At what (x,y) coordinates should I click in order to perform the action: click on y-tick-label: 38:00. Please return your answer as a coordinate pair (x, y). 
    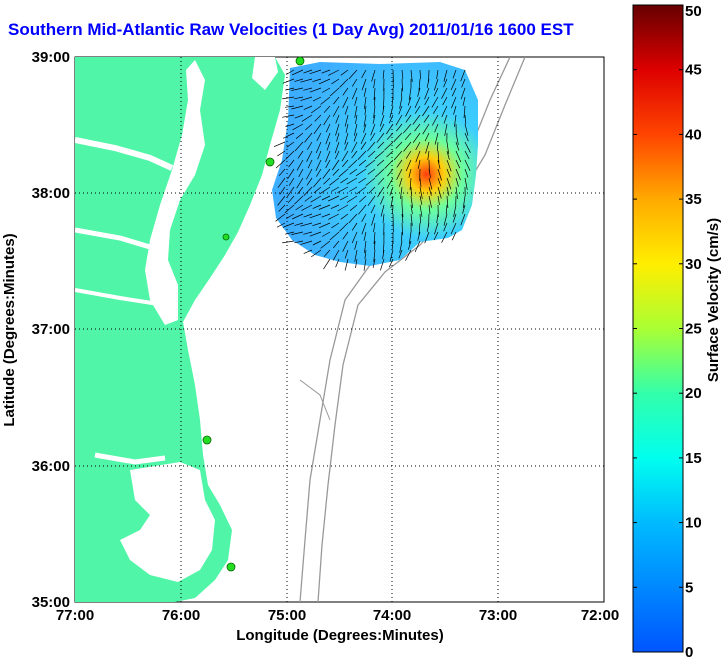
    Looking at the image, I should click on (51, 193).